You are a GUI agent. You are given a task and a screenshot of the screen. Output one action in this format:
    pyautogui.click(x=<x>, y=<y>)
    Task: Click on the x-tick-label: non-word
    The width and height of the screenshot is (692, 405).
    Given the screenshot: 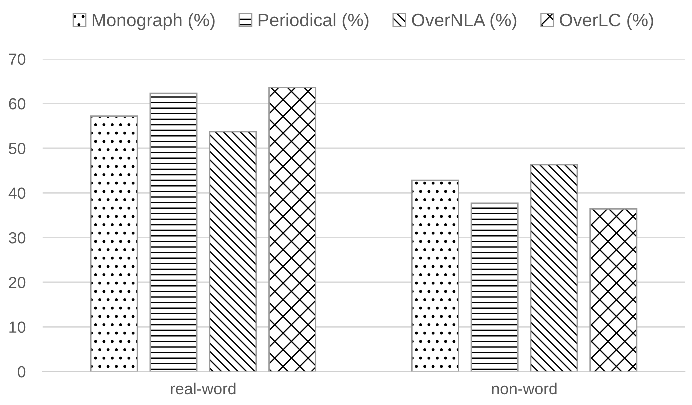 What is the action you would take?
    pyautogui.click(x=524, y=388)
    